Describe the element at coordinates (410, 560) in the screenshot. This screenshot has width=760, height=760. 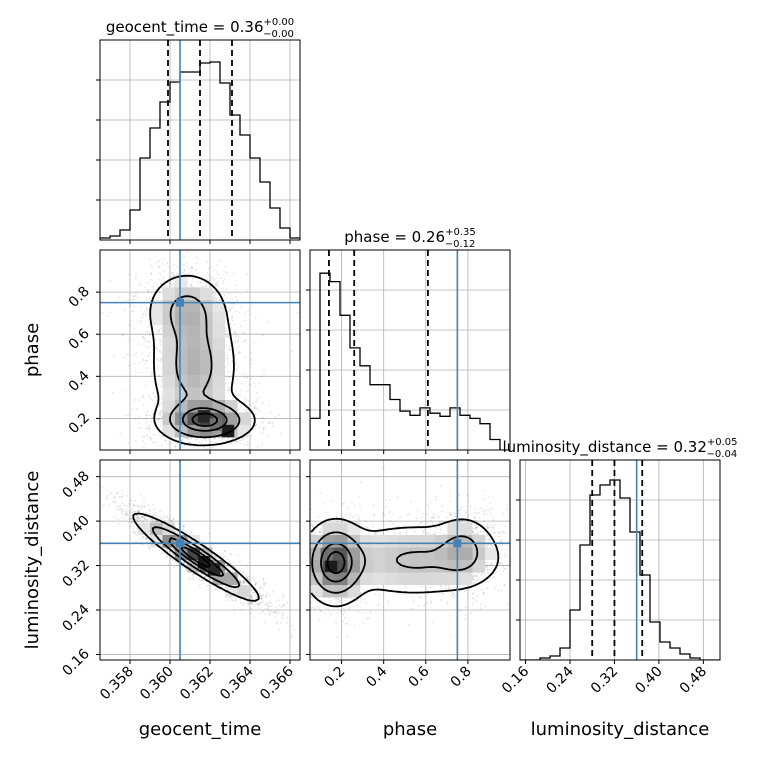
I see `panel-luminosity_distance-vs-phase` at that location.